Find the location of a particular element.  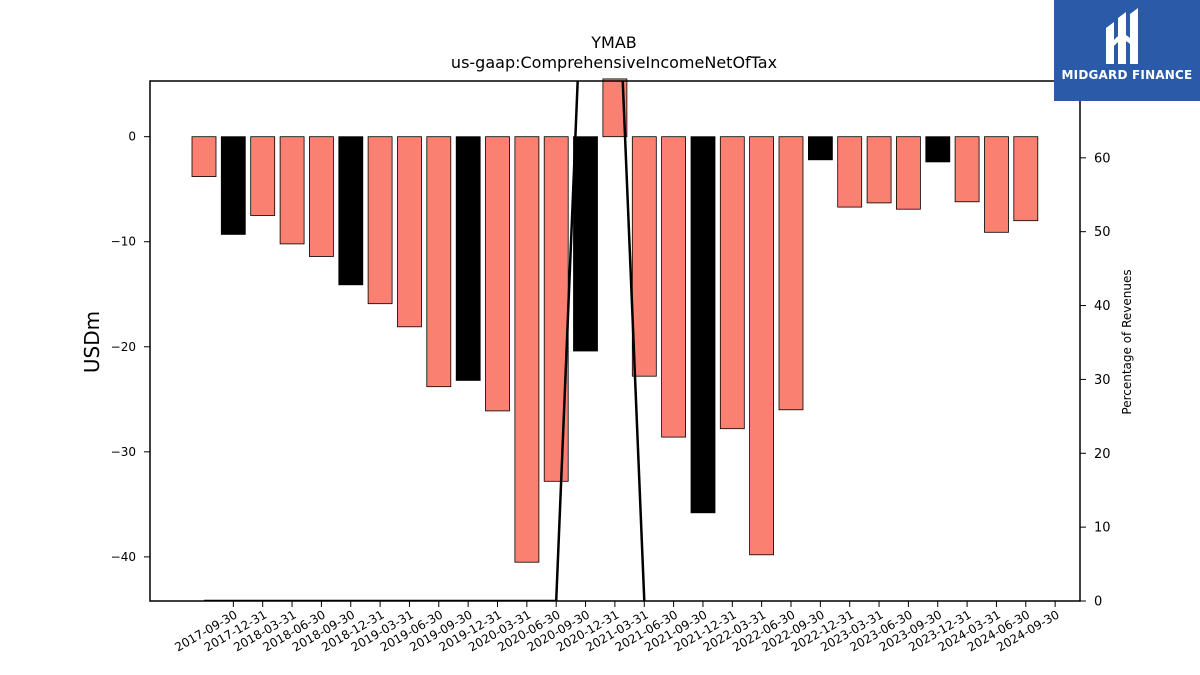

midgard-logo-icon is located at coordinates (1122, 36).